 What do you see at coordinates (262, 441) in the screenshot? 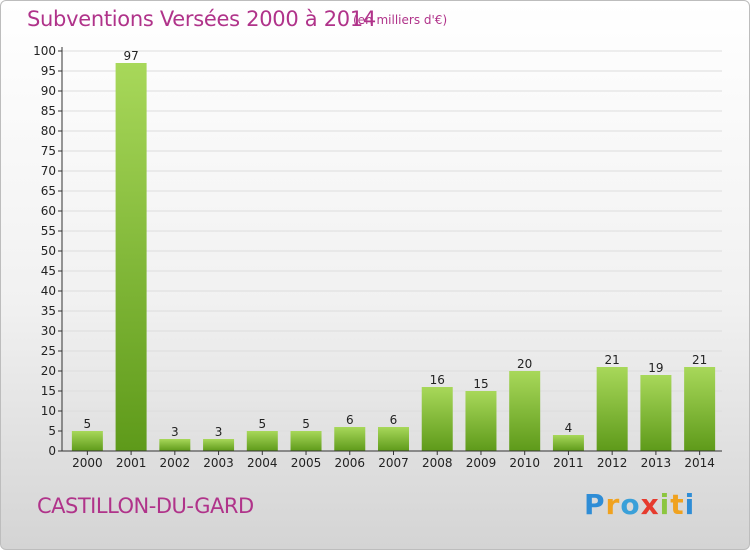
I see `bar-2004` at bounding box center [262, 441].